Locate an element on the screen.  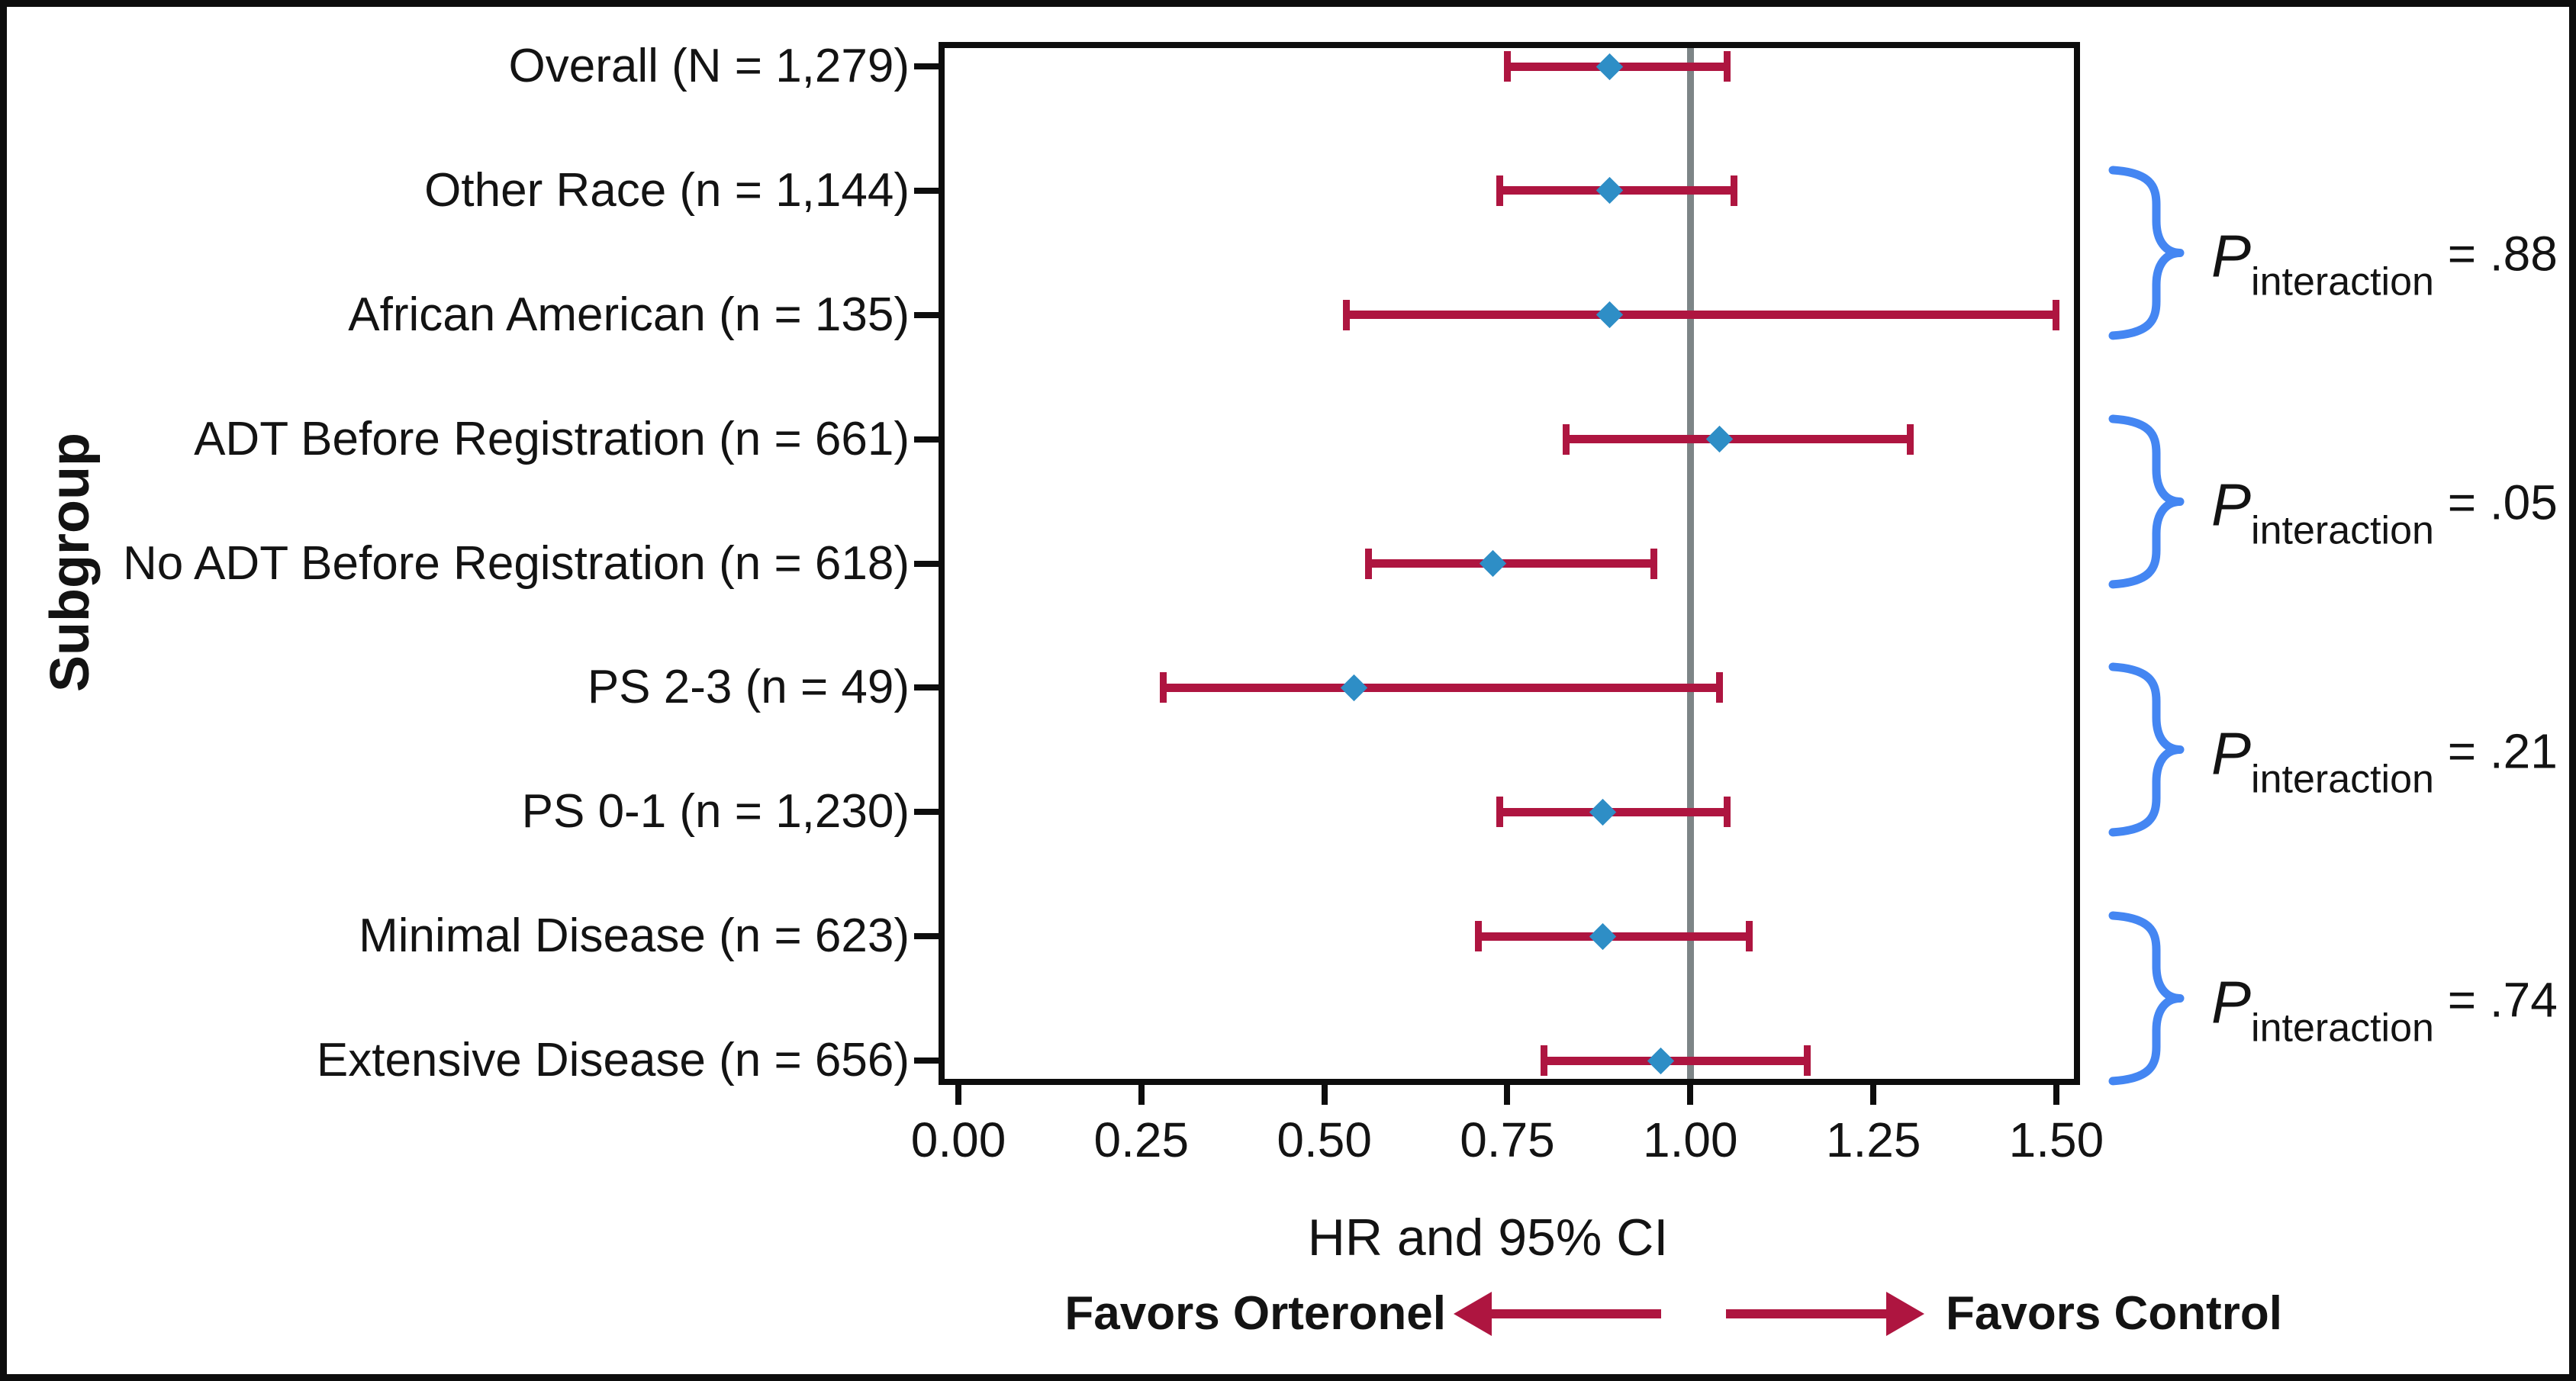
row-label: Other Race (n = 1,144) is located at coordinates (667, 190).